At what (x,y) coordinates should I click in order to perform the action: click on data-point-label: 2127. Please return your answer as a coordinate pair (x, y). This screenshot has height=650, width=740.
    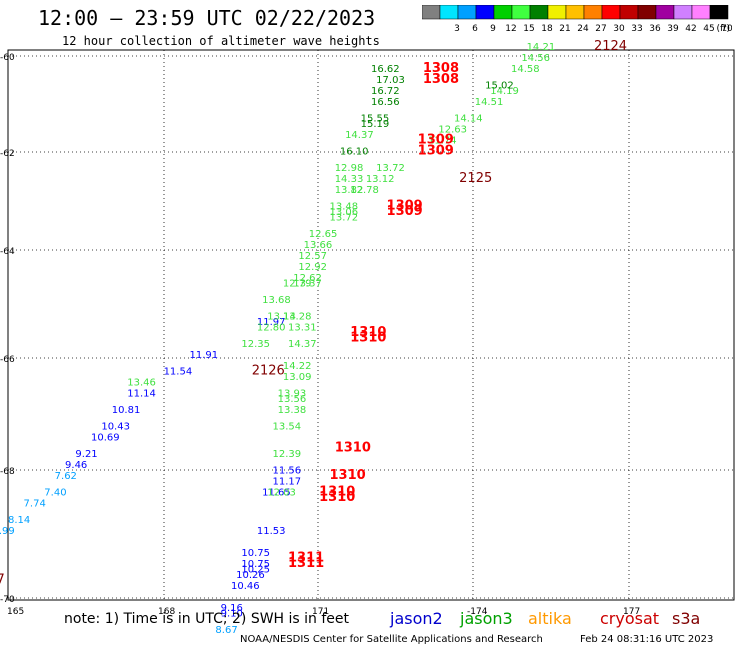
    Looking at the image, I should click on (2, 580).